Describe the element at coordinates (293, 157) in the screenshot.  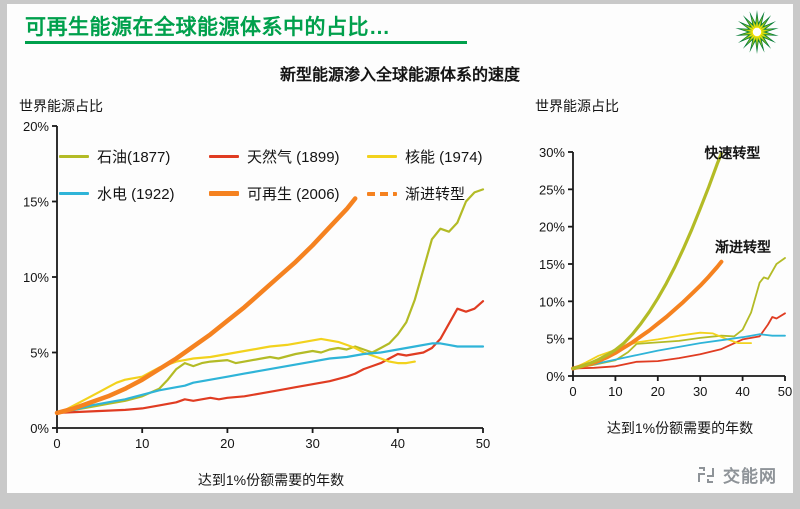
I see `legend-label: 天然气 (1899)` at that location.